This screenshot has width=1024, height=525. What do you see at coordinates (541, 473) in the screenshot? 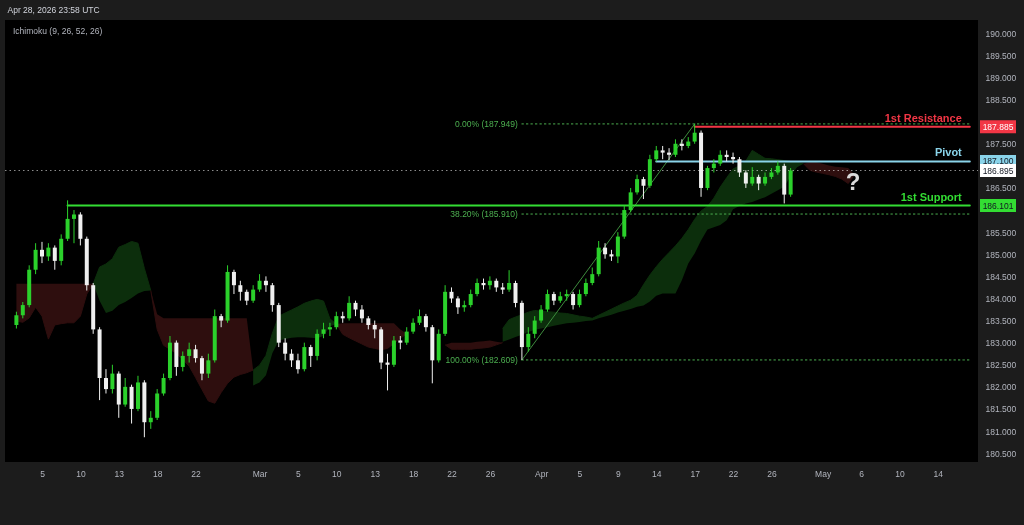
I see `x-tick-label: Apr` at bounding box center [541, 473].